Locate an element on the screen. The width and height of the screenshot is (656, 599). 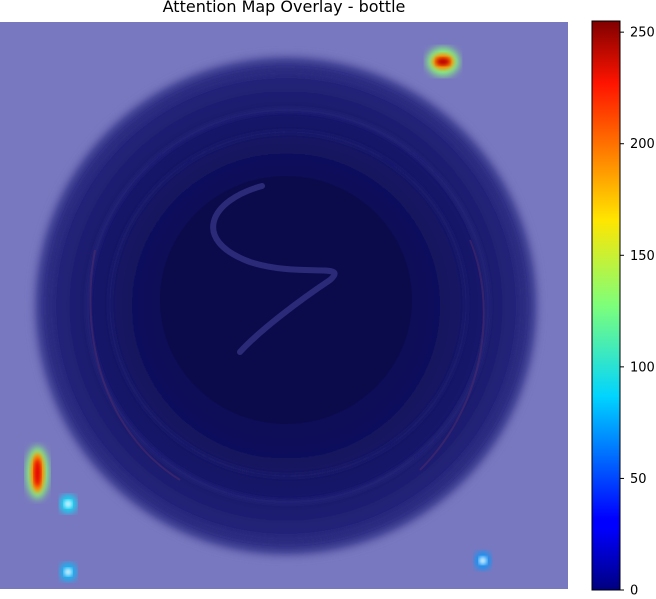
bottom-right-spot is located at coordinates (482, 560).